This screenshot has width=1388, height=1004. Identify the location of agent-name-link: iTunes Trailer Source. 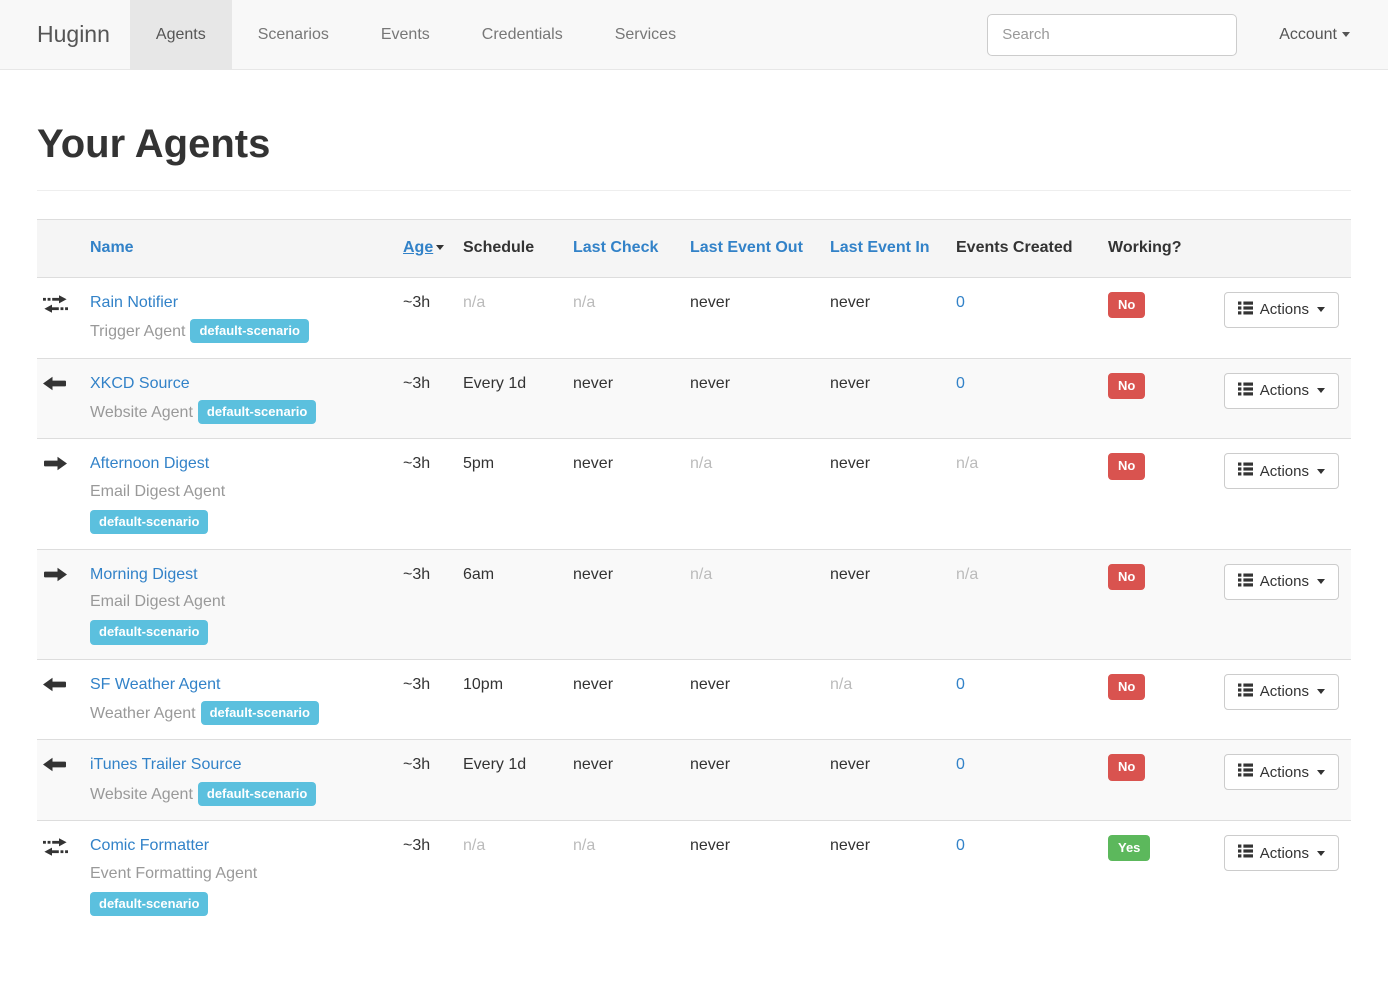
(166, 765).